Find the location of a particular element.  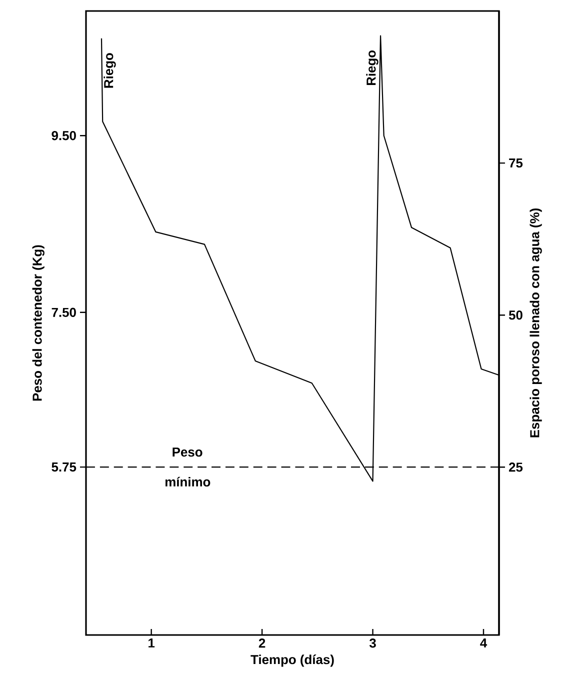

x-tick-label: 2 is located at coordinates (262, 643).